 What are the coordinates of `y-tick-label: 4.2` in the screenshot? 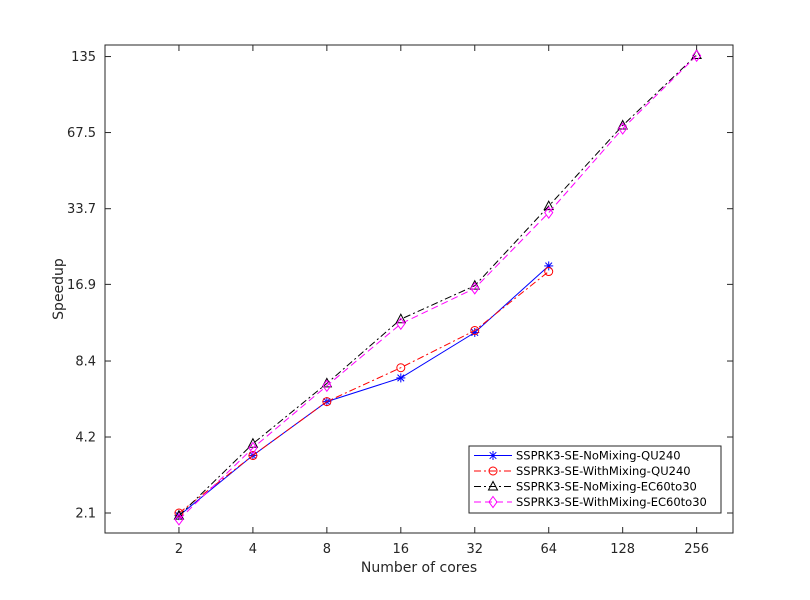 It's located at (85, 438).